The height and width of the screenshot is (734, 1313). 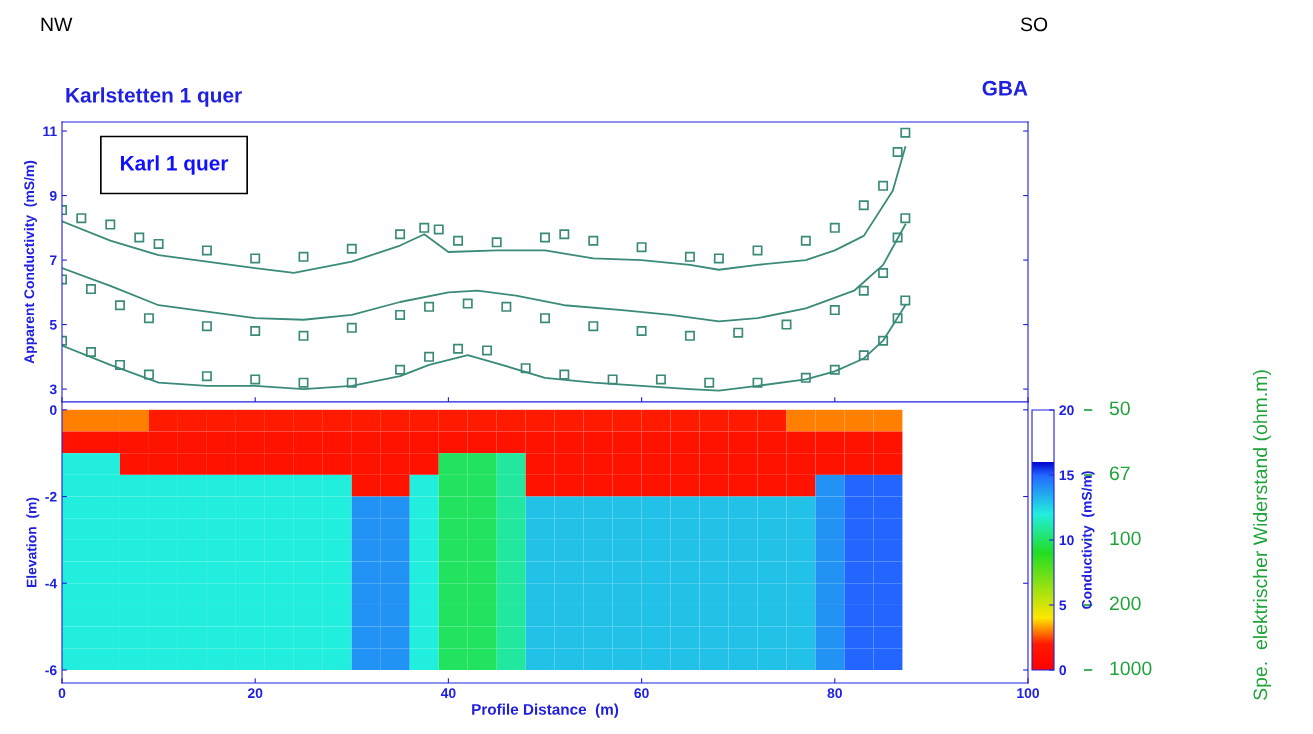 What do you see at coordinates (1066, 475) in the screenshot?
I see `color-bar-label: 15` at bounding box center [1066, 475].